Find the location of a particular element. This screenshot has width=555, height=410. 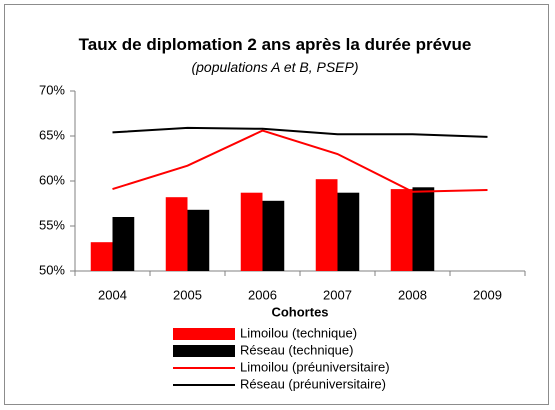

x-tick-label: 2006 is located at coordinates (262, 294).